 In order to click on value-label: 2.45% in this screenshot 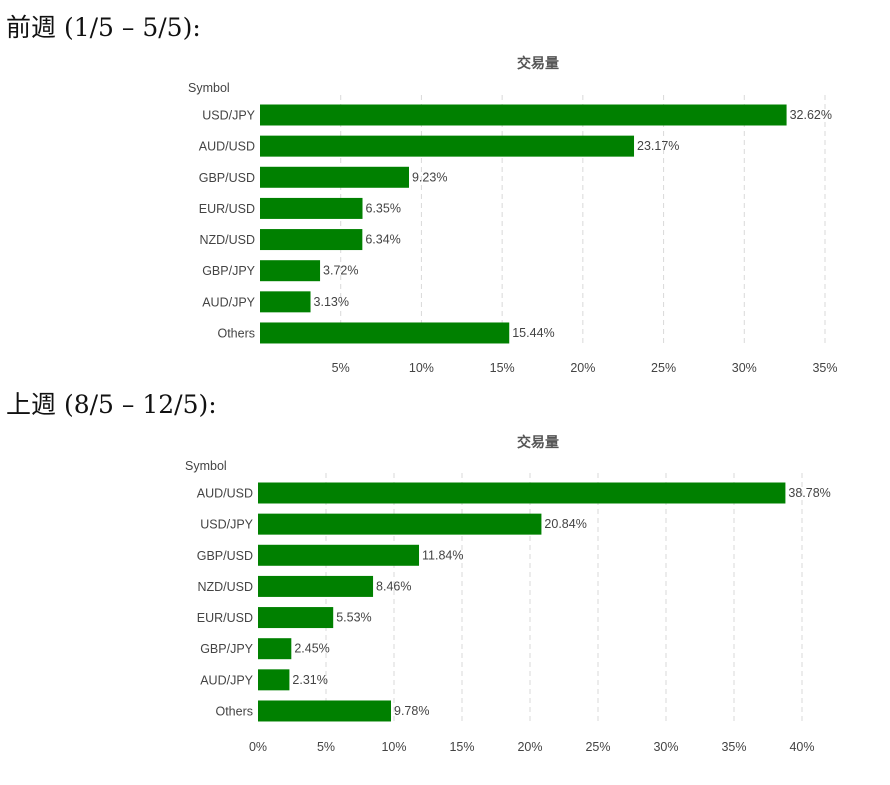, I will do `click(311, 649)`.